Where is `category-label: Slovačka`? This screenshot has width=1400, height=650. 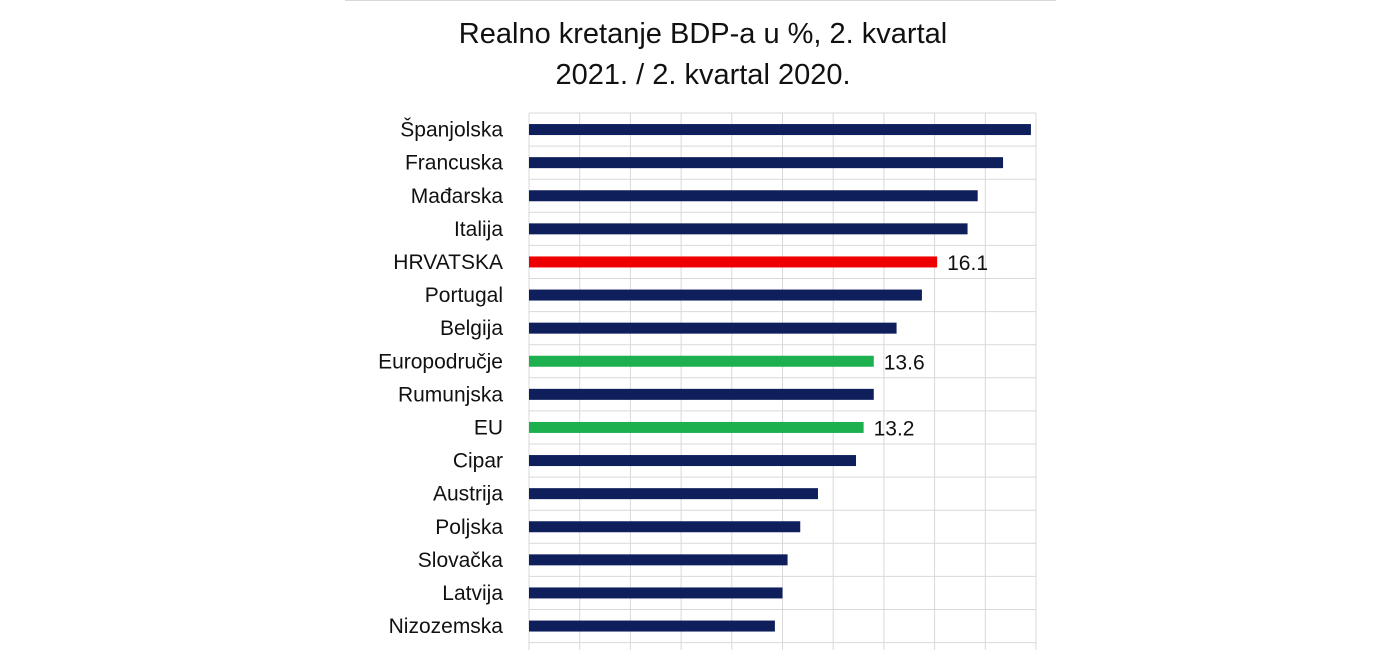
category-label: Slovačka is located at coordinates (461, 560).